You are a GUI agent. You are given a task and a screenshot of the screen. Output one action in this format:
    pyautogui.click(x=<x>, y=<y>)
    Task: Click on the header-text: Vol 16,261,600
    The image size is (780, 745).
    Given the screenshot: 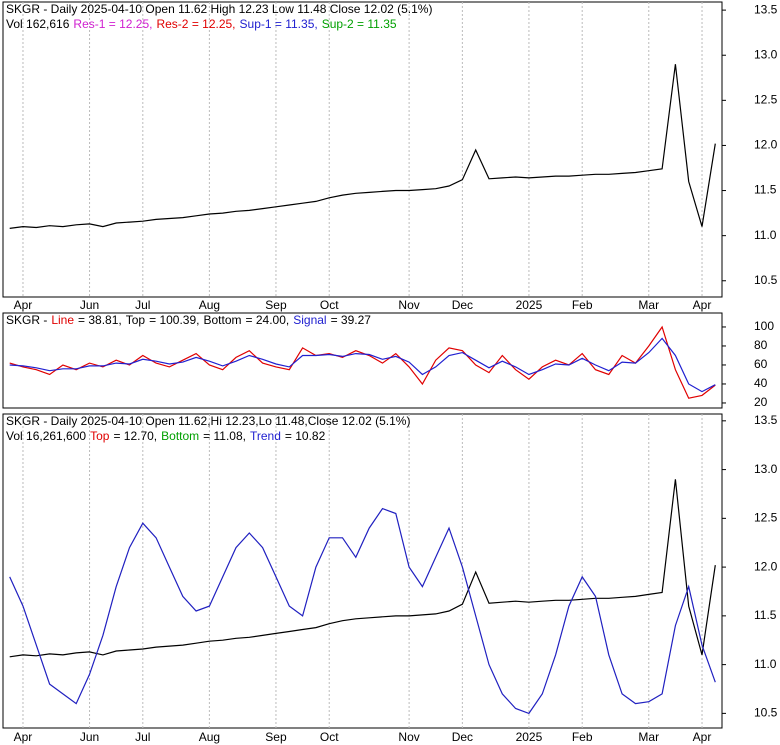 What is the action you would take?
    pyautogui.click(x=46, y=436)
    